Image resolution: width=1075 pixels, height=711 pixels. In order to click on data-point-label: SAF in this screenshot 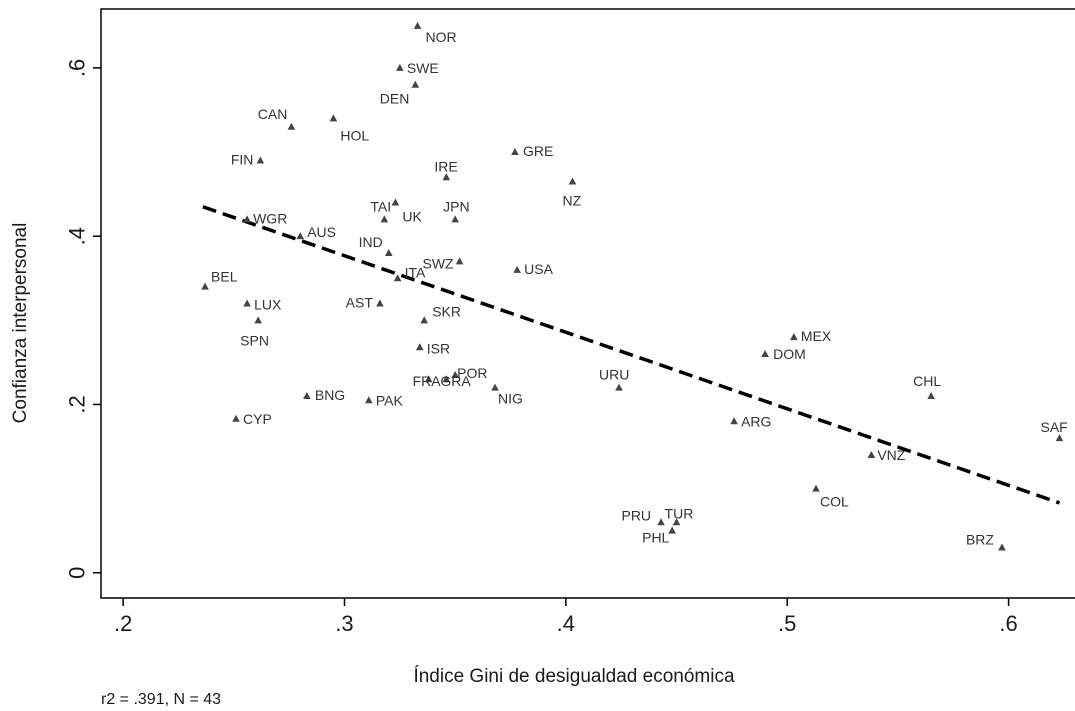, I will do `click(1054, 427)`.